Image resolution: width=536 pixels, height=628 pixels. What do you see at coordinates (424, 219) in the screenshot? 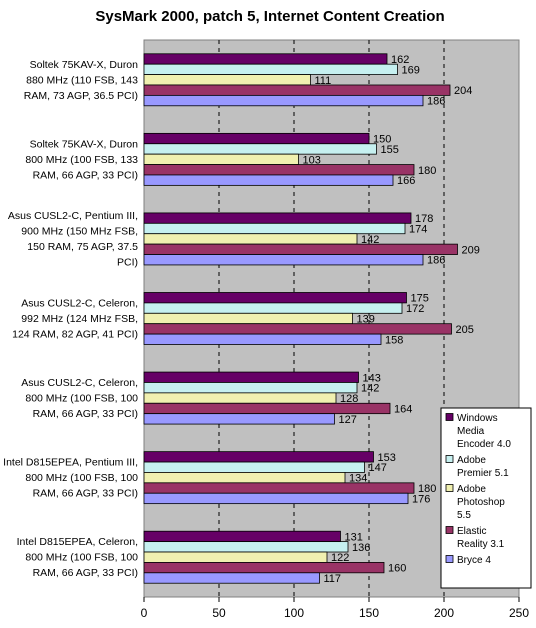
I see `data-label: 178` at bounding box center [424, 219].